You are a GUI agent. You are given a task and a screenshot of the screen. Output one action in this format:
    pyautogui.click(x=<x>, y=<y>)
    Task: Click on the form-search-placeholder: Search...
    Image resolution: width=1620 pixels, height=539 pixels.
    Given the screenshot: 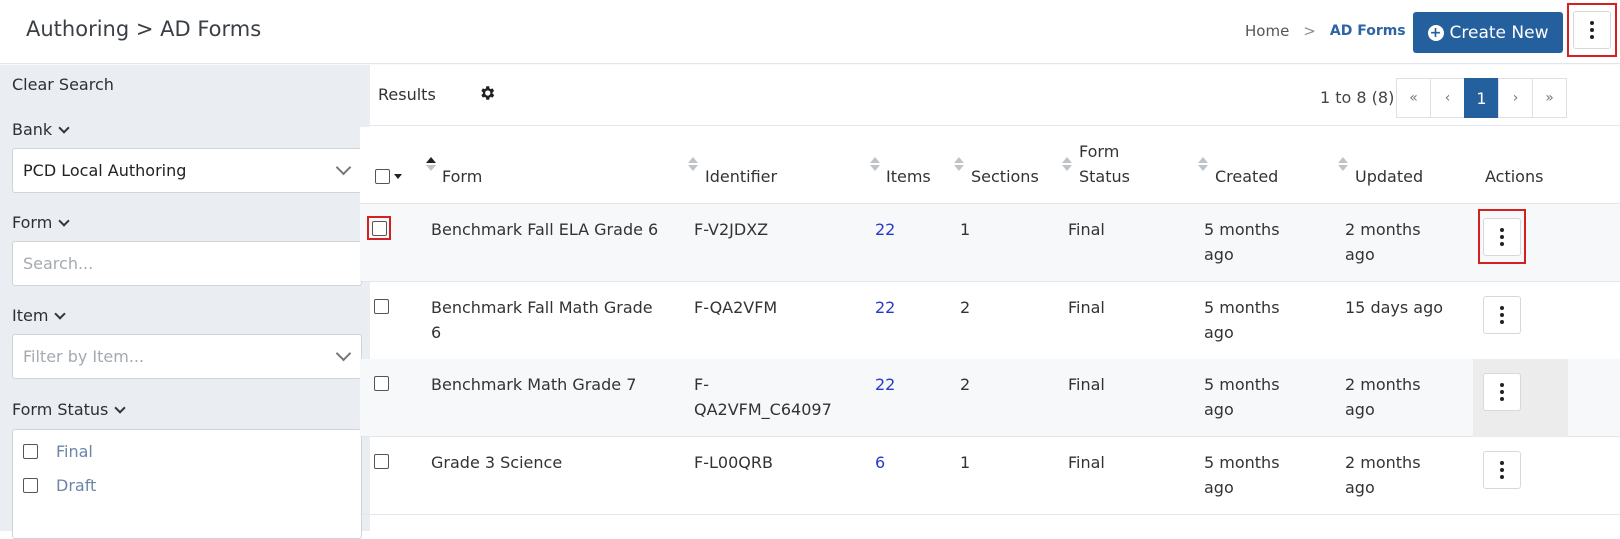 What is the action you would take?
    pyautogui.click(x=58, y=263)
    